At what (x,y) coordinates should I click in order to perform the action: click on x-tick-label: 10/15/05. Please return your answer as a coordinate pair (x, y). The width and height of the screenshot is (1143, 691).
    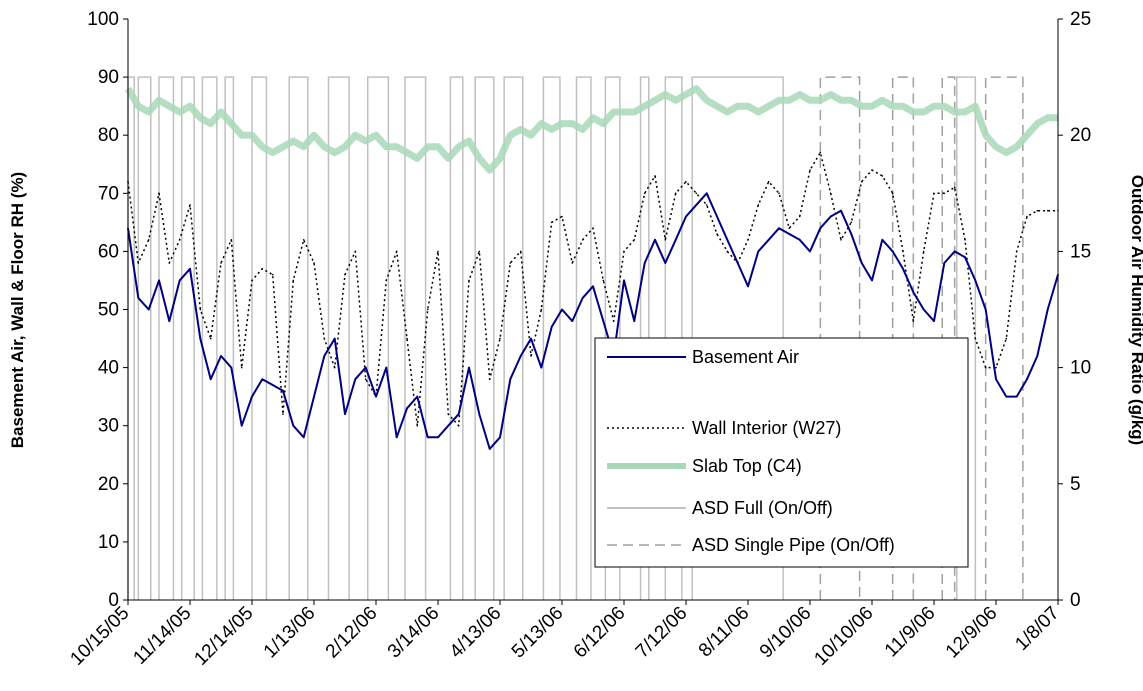
    Looking at the image, I should click on (99, 636).